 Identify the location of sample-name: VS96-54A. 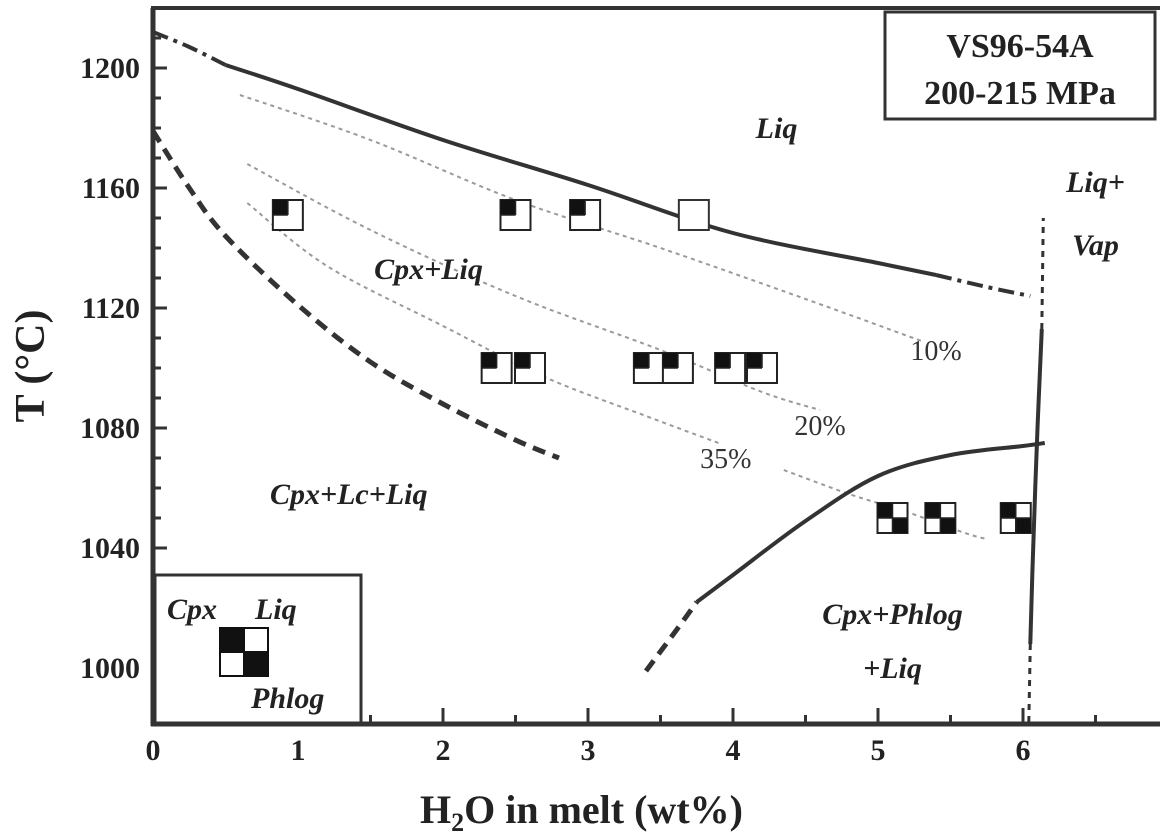
(1020, 46).